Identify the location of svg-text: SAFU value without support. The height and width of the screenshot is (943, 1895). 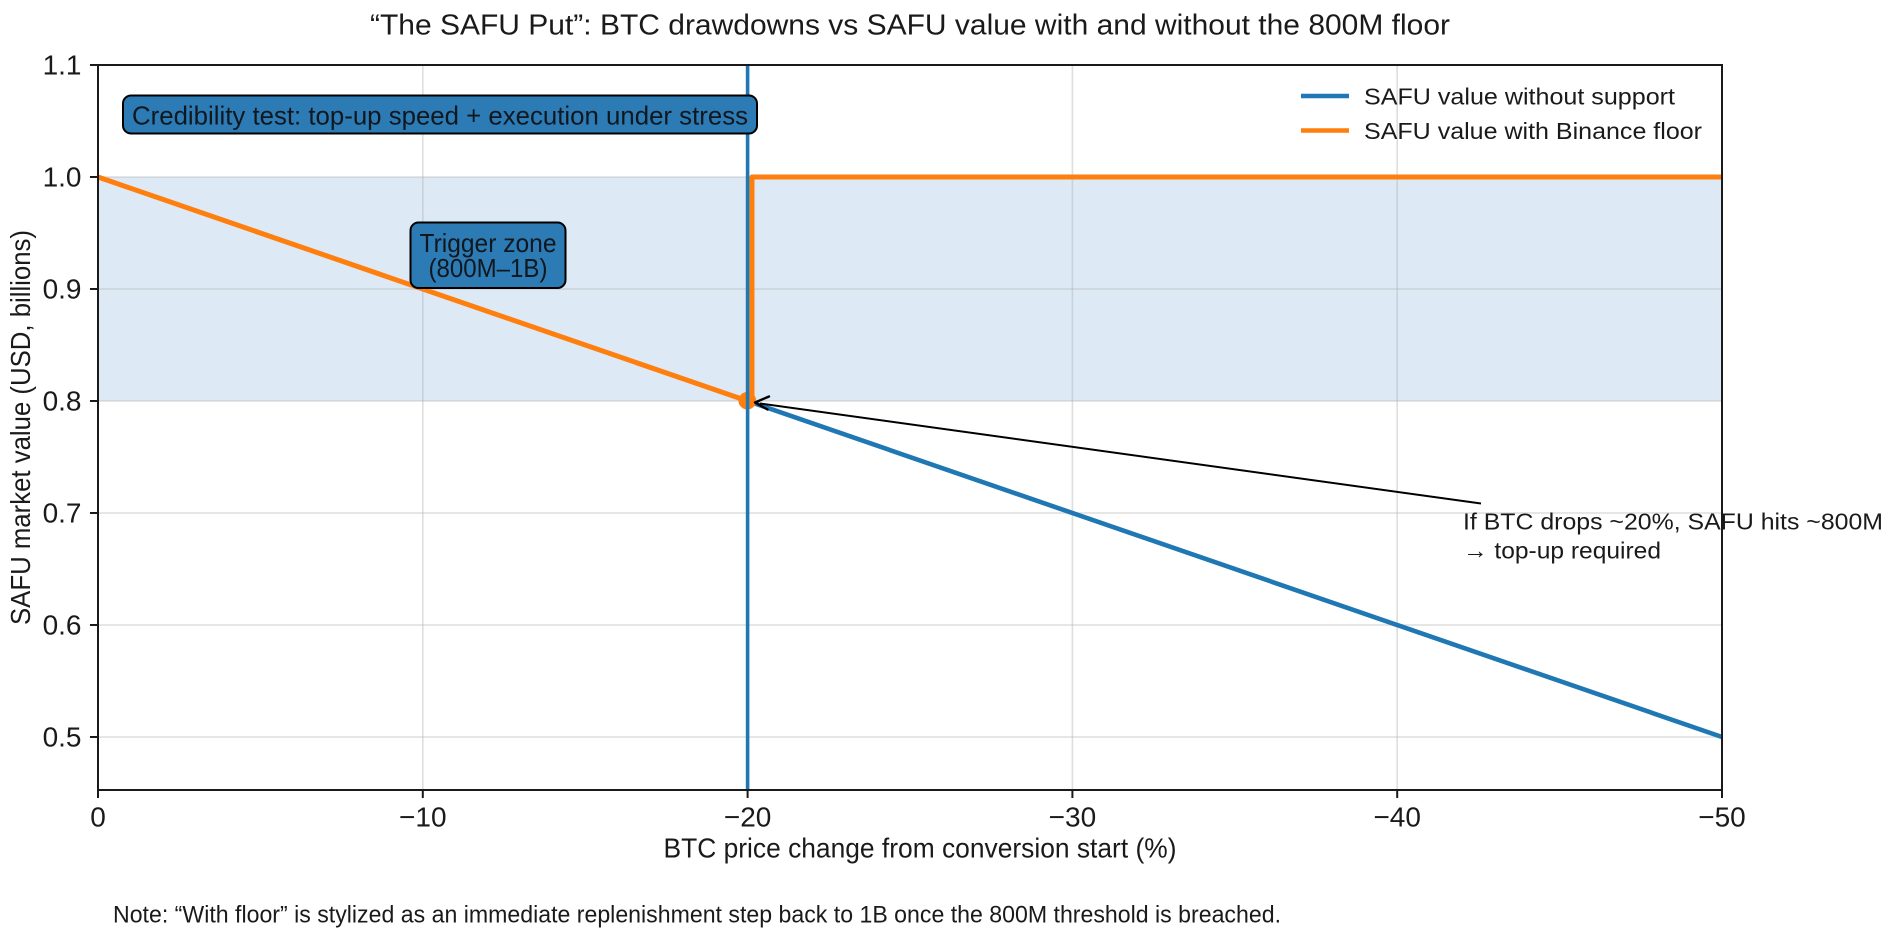
(1519, 97).